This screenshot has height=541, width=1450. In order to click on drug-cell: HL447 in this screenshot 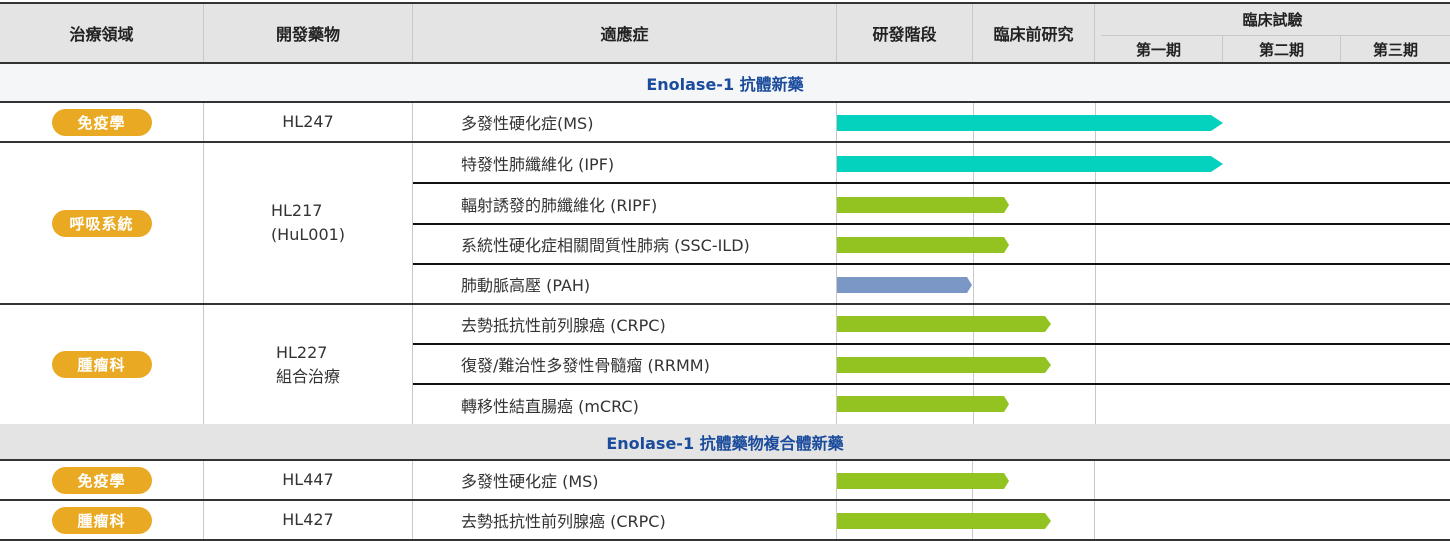, I will do `click(308, 480)`.